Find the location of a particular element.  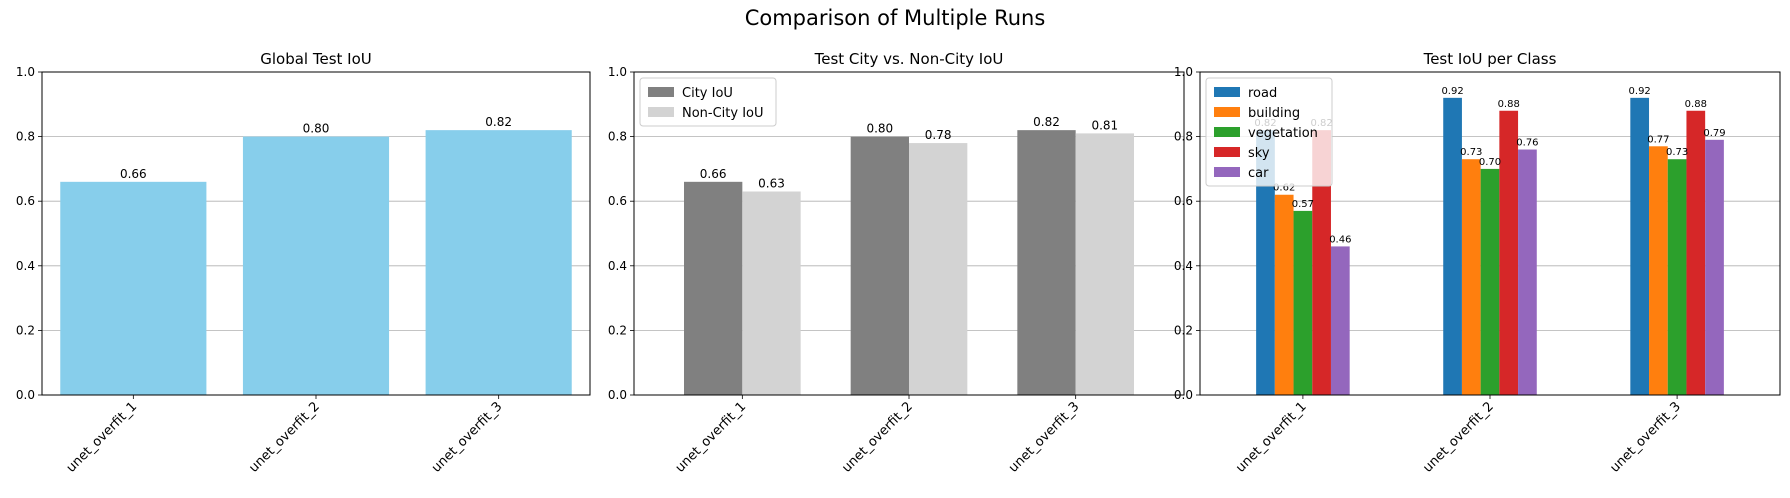

panel3-legend-label: car is located at coordinates (1258, 173).